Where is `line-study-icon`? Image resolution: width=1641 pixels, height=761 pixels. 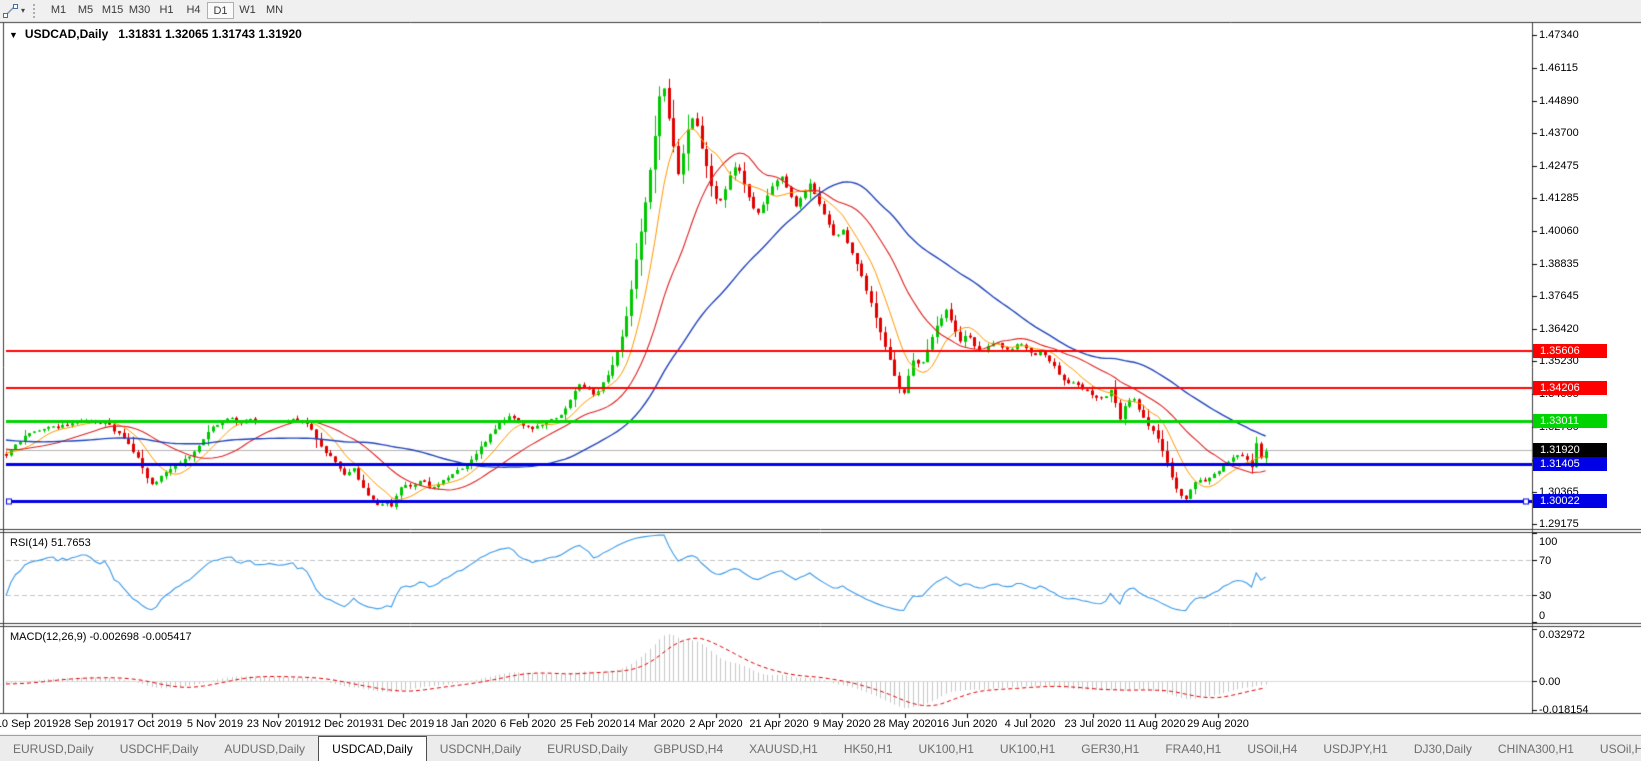 line-study-icon is located at coordinates (11, 10).